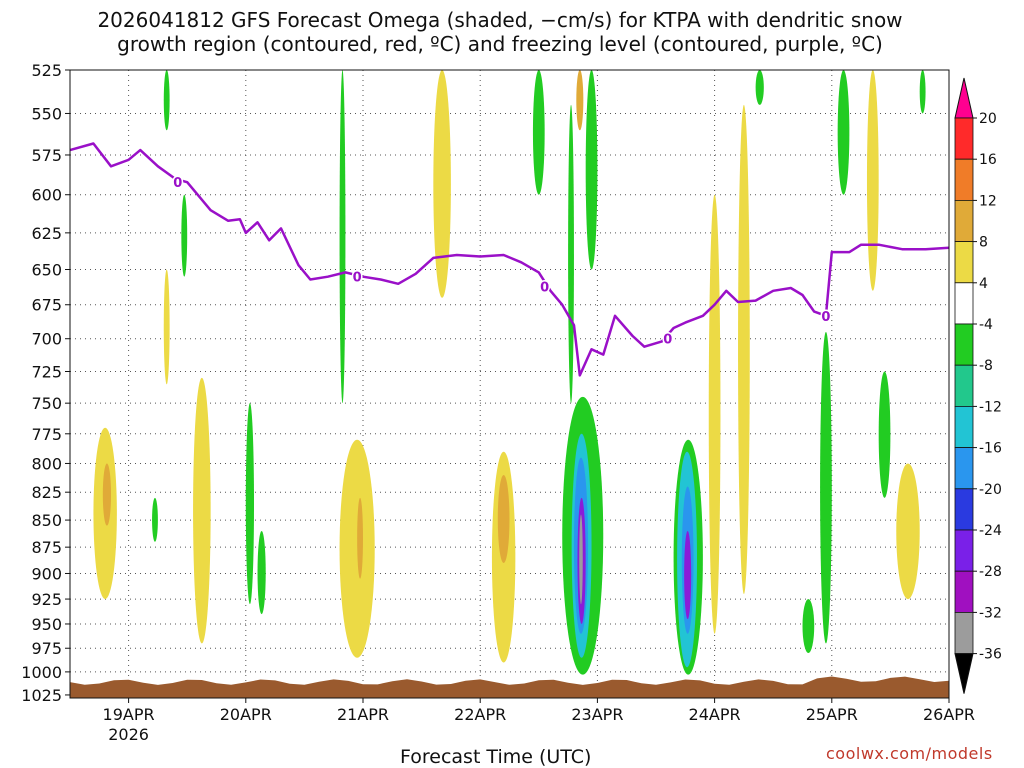 The width and height of the screenshot is (1024, 768). Describe the element at coordinates (46, 371) in the screenshot. I see `y-tick-label: 725` at that location.